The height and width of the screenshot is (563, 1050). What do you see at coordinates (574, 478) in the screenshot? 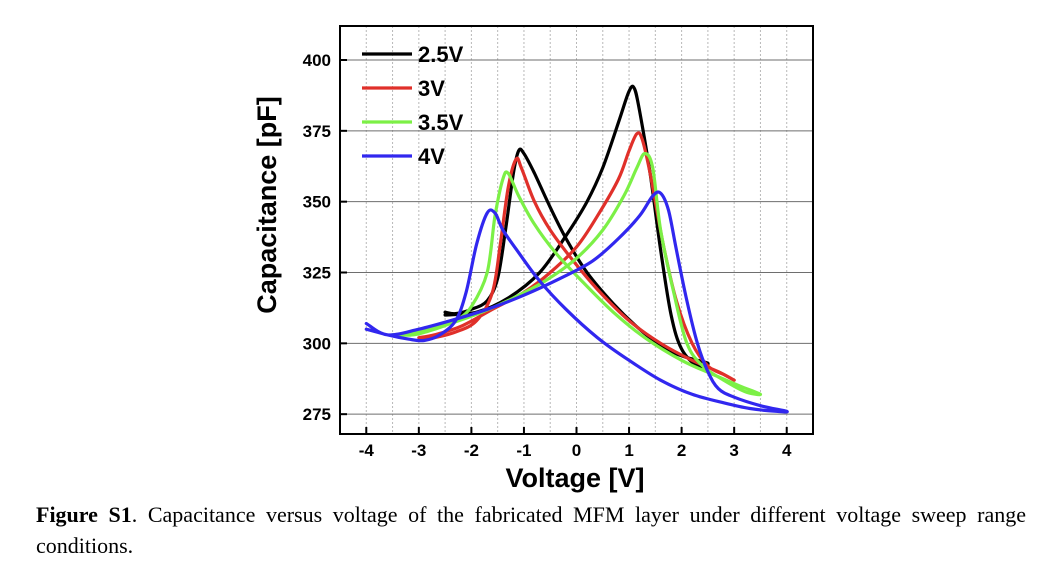
I see `x-axis-title: Voltage [V]` at bounding box center [574, 478].